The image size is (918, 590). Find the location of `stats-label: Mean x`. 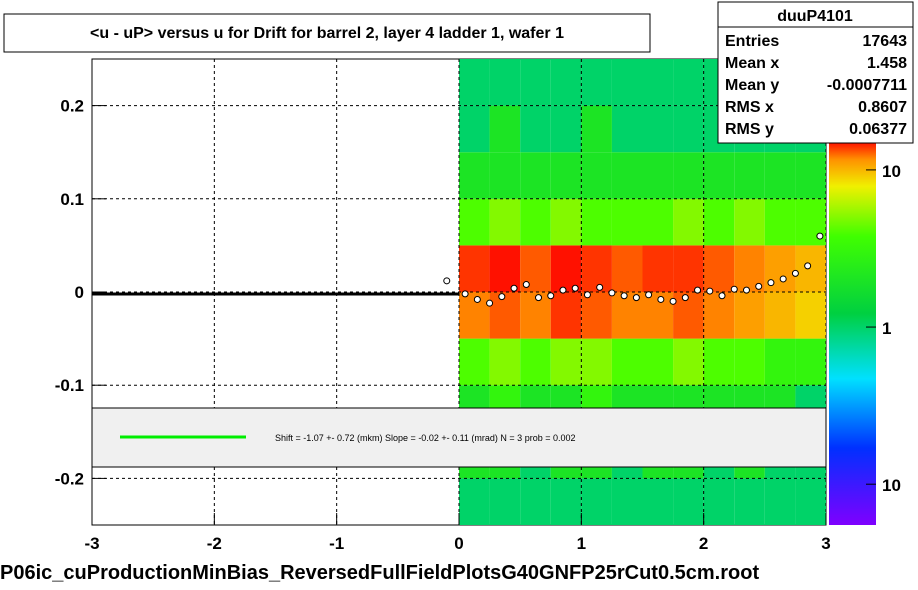

stats-label: Mean x is located at coordinates (752, 63).